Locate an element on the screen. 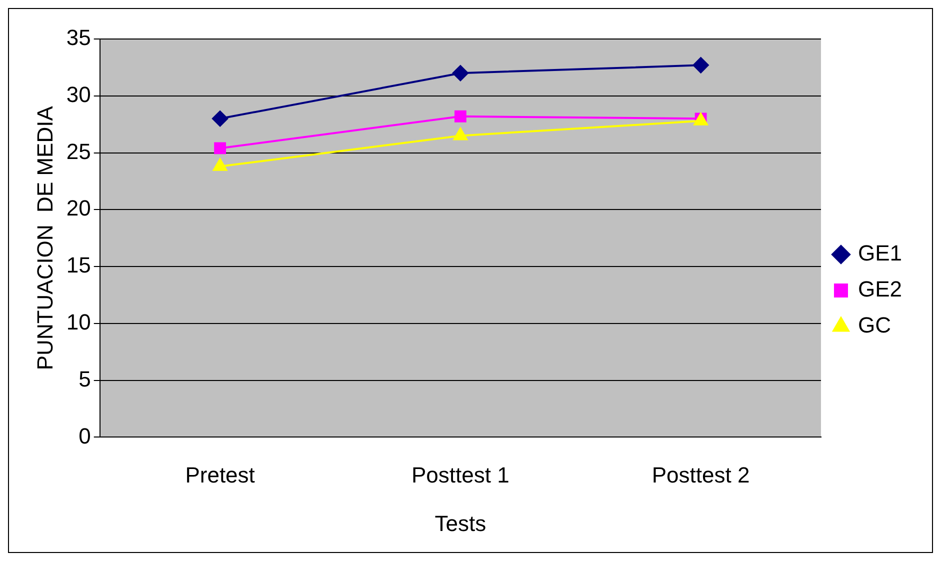 This screenshot has width=941, height=561. y-tick-label: 25 is located at coordinates (78, 151).